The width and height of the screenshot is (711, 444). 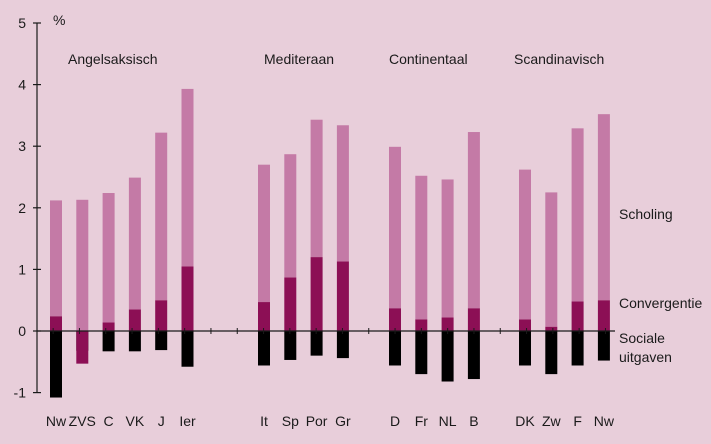 I want to click on group-label: Mediteraan, so click(x=299, y=59).